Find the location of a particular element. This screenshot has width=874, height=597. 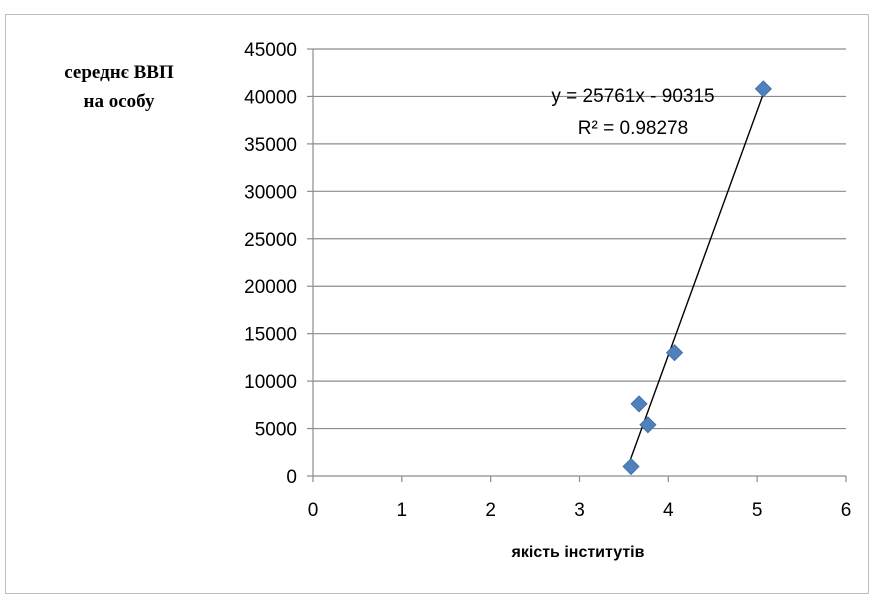

x-tick-label: 6 is located at coordinates (846, 510).